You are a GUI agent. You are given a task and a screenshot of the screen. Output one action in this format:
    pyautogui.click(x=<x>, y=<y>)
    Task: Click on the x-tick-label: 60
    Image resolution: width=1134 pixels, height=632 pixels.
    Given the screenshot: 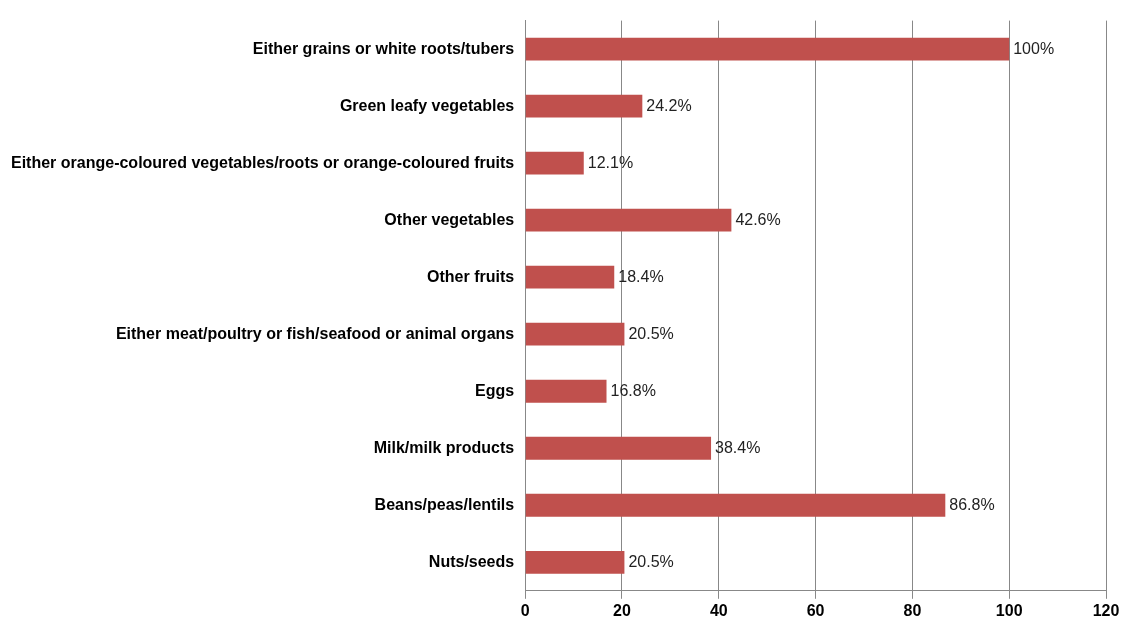 What is the action you would take?
    pyautogui.click(x=815, y=610)
    